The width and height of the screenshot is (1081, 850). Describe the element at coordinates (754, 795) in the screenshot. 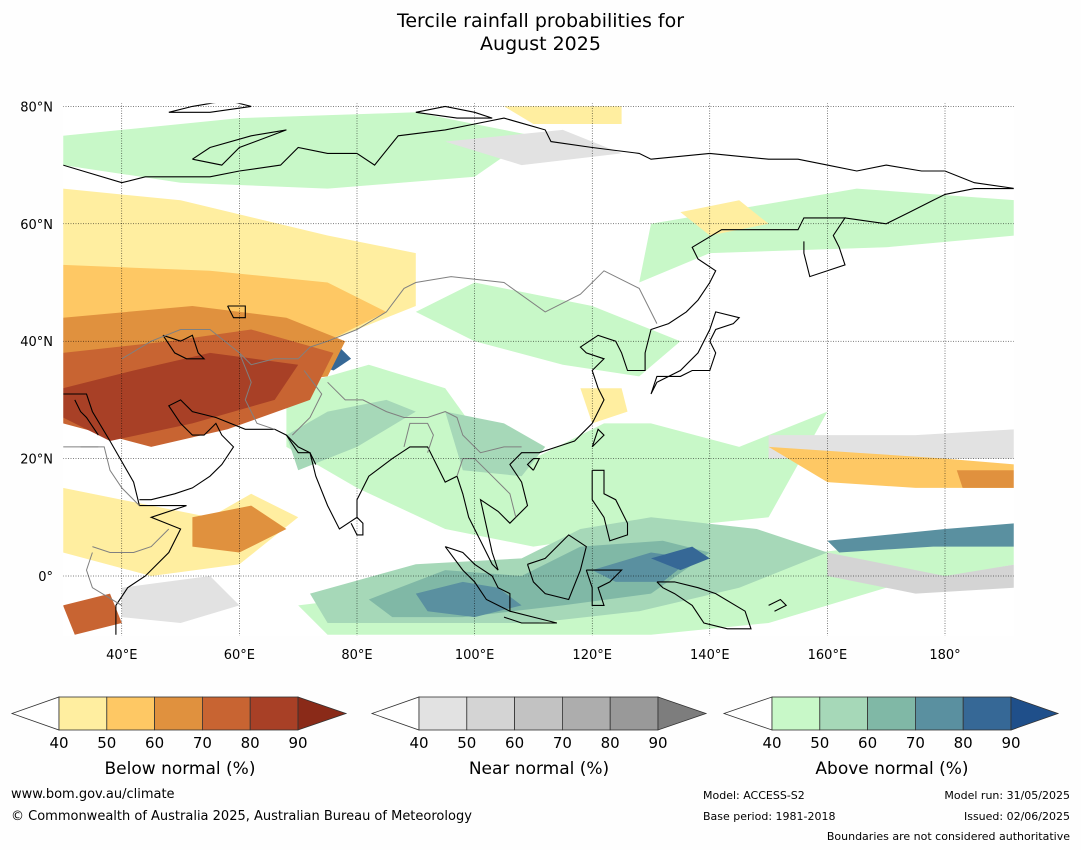

I see `model-text: Model: ACCESS-S2` at that location.